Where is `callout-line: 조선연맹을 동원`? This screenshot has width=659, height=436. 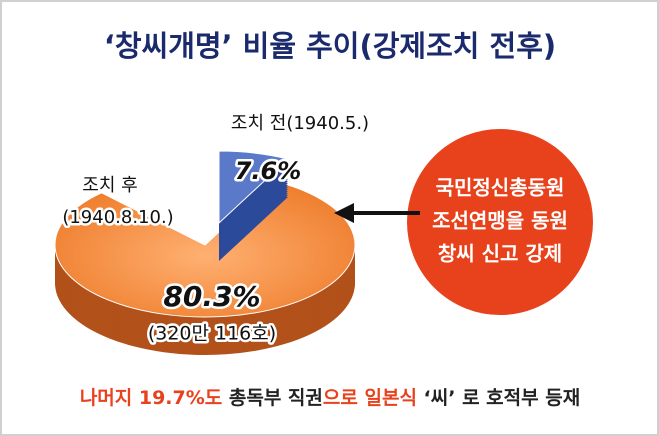
callout-line: 조선연맹을 동원 is located at coordinates (500, 221).